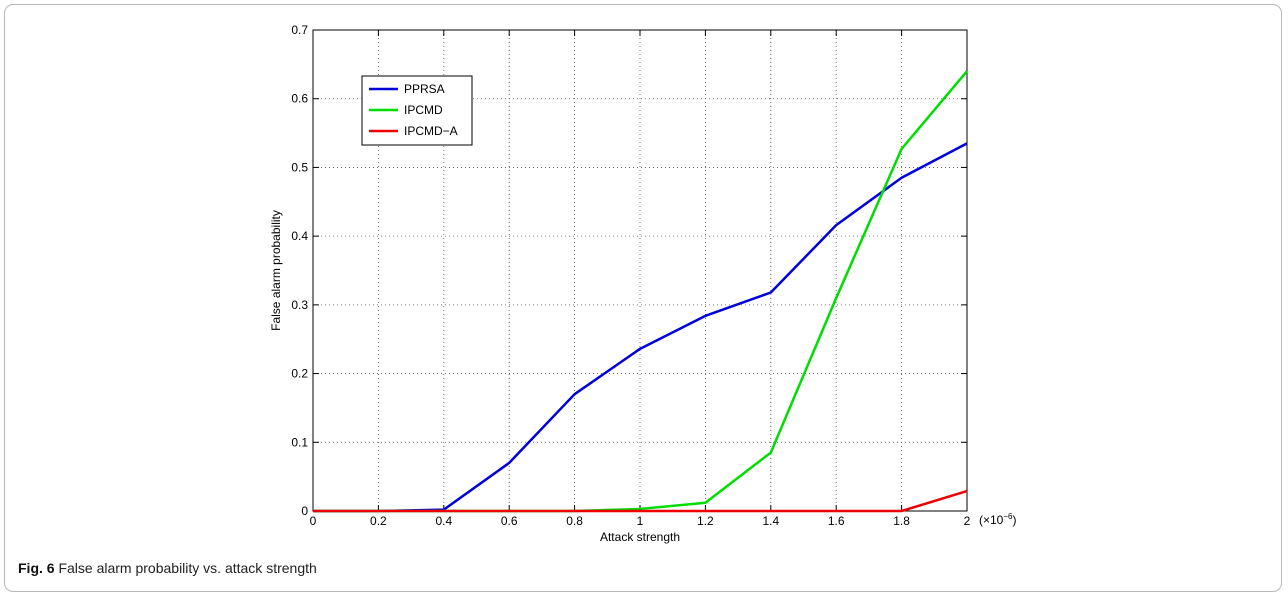  I want to click on x-axis-multiplier: (×10⁻⁶), so click(997, 519).